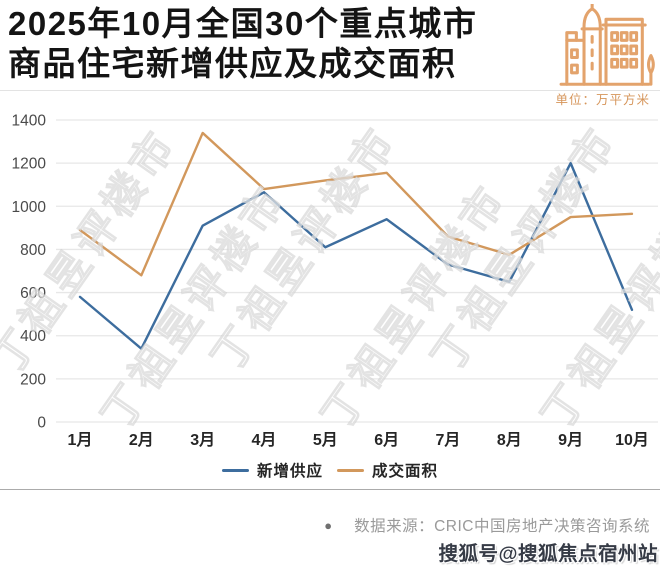 The height and width of the screenshot is (568, 660). Describe the element at coordinates (330, 90) in the screenshot. I see `header-divider` at that location.